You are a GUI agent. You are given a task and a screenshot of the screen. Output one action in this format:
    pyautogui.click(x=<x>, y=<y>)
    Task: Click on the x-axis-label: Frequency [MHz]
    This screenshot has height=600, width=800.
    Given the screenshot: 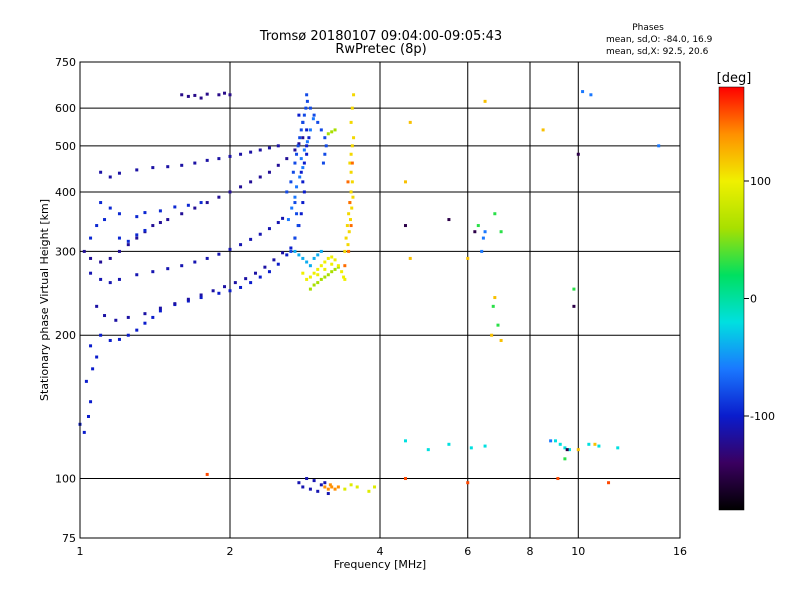 What is the action you would take?
    pyautogui.click(x=380, y=564)
    